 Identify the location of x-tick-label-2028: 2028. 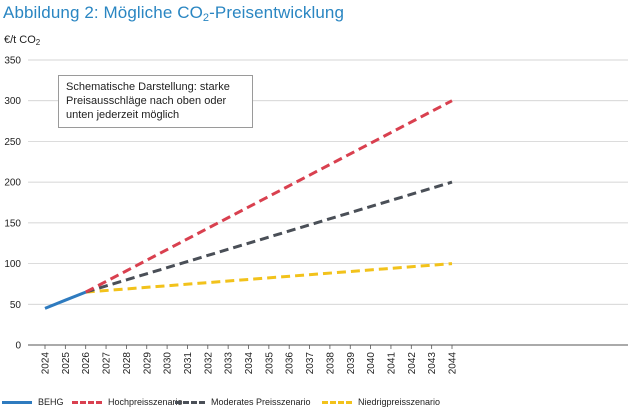
(127, 363).